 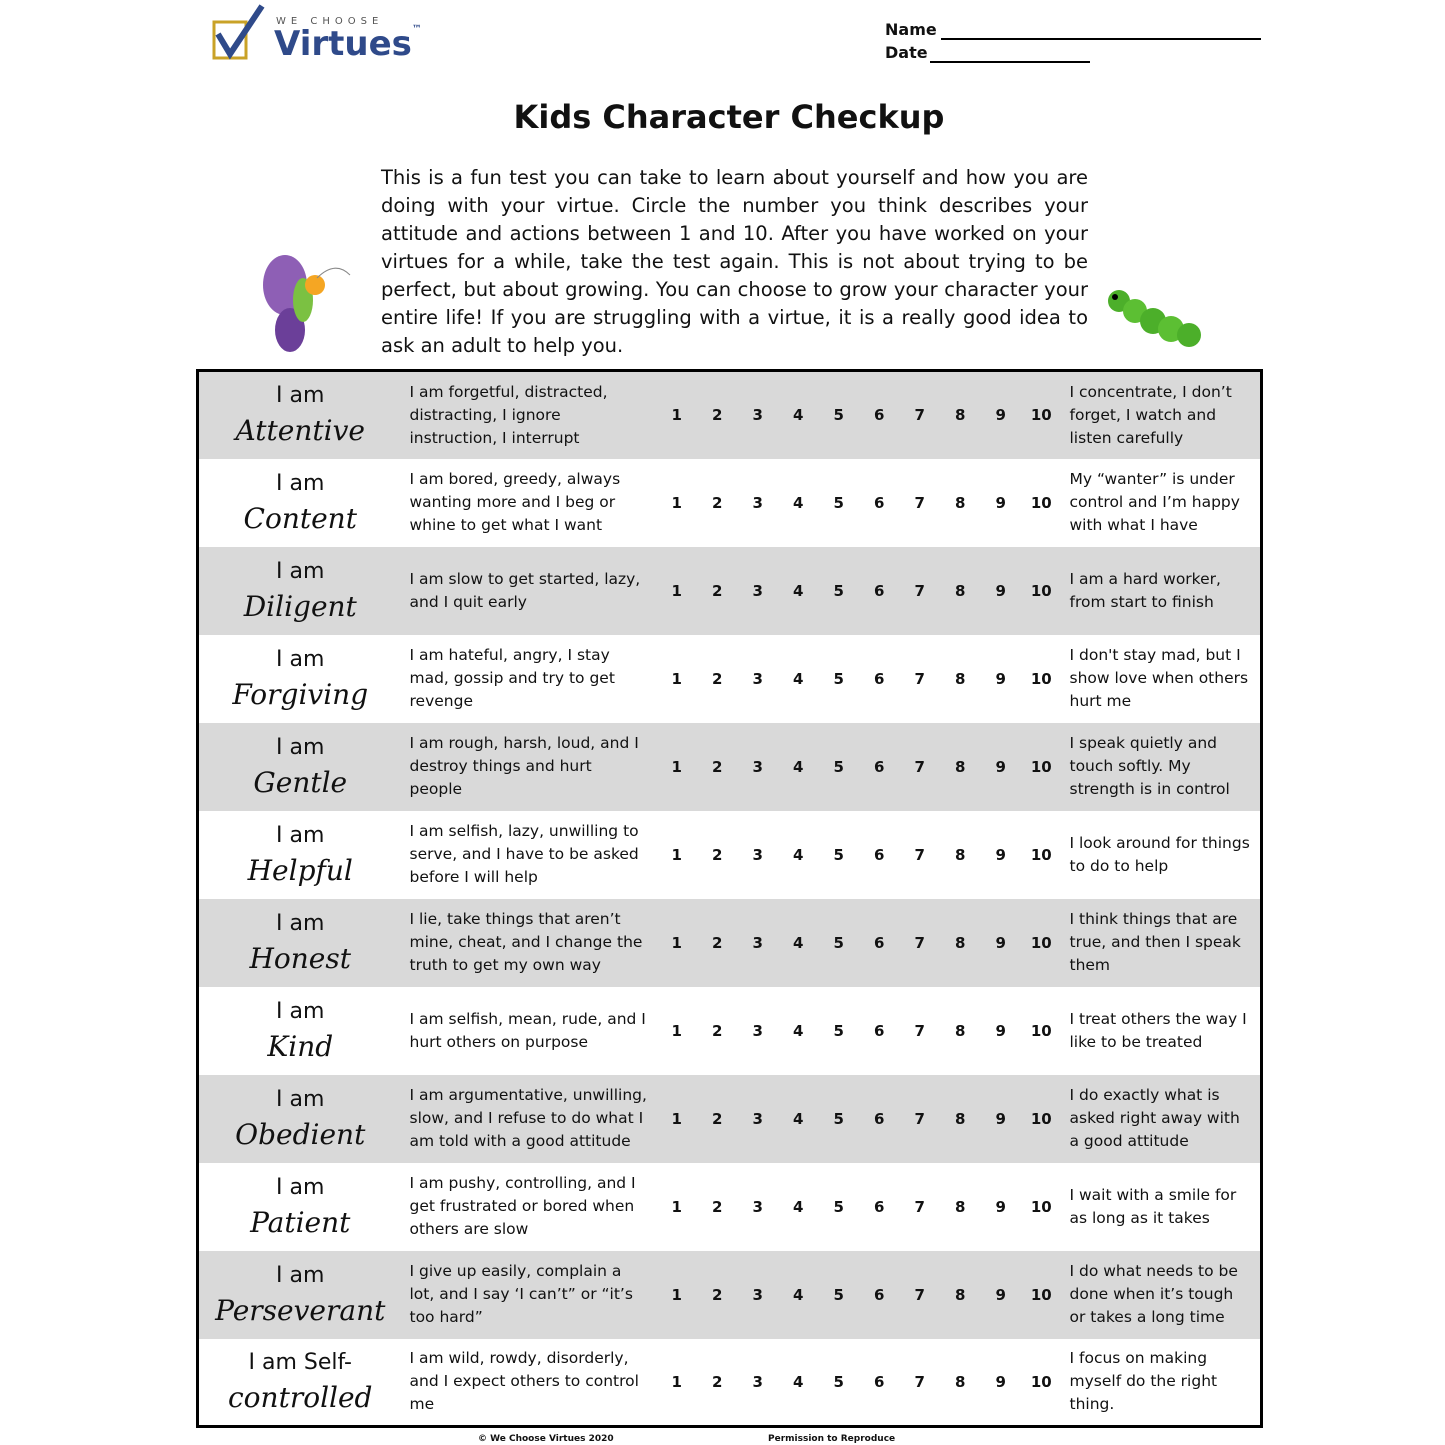 What do you see at coordinates (832, 1439) in the screenshot?
I see `permission: Permission to Reproduce` at bounding box center [832, 1439].